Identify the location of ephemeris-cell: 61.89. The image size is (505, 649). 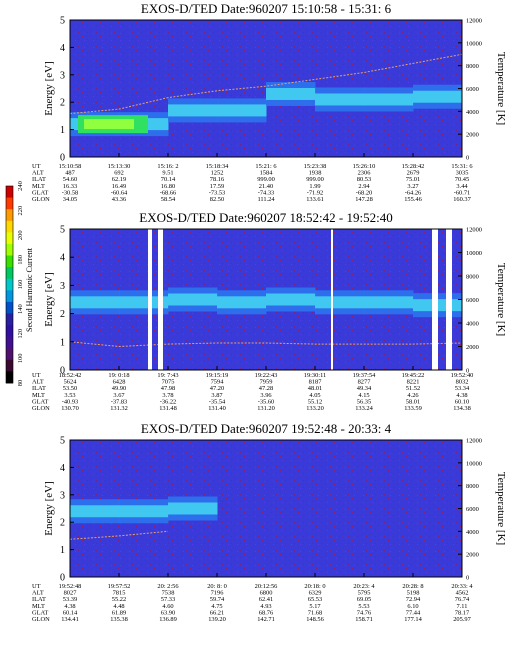
(119, 612).